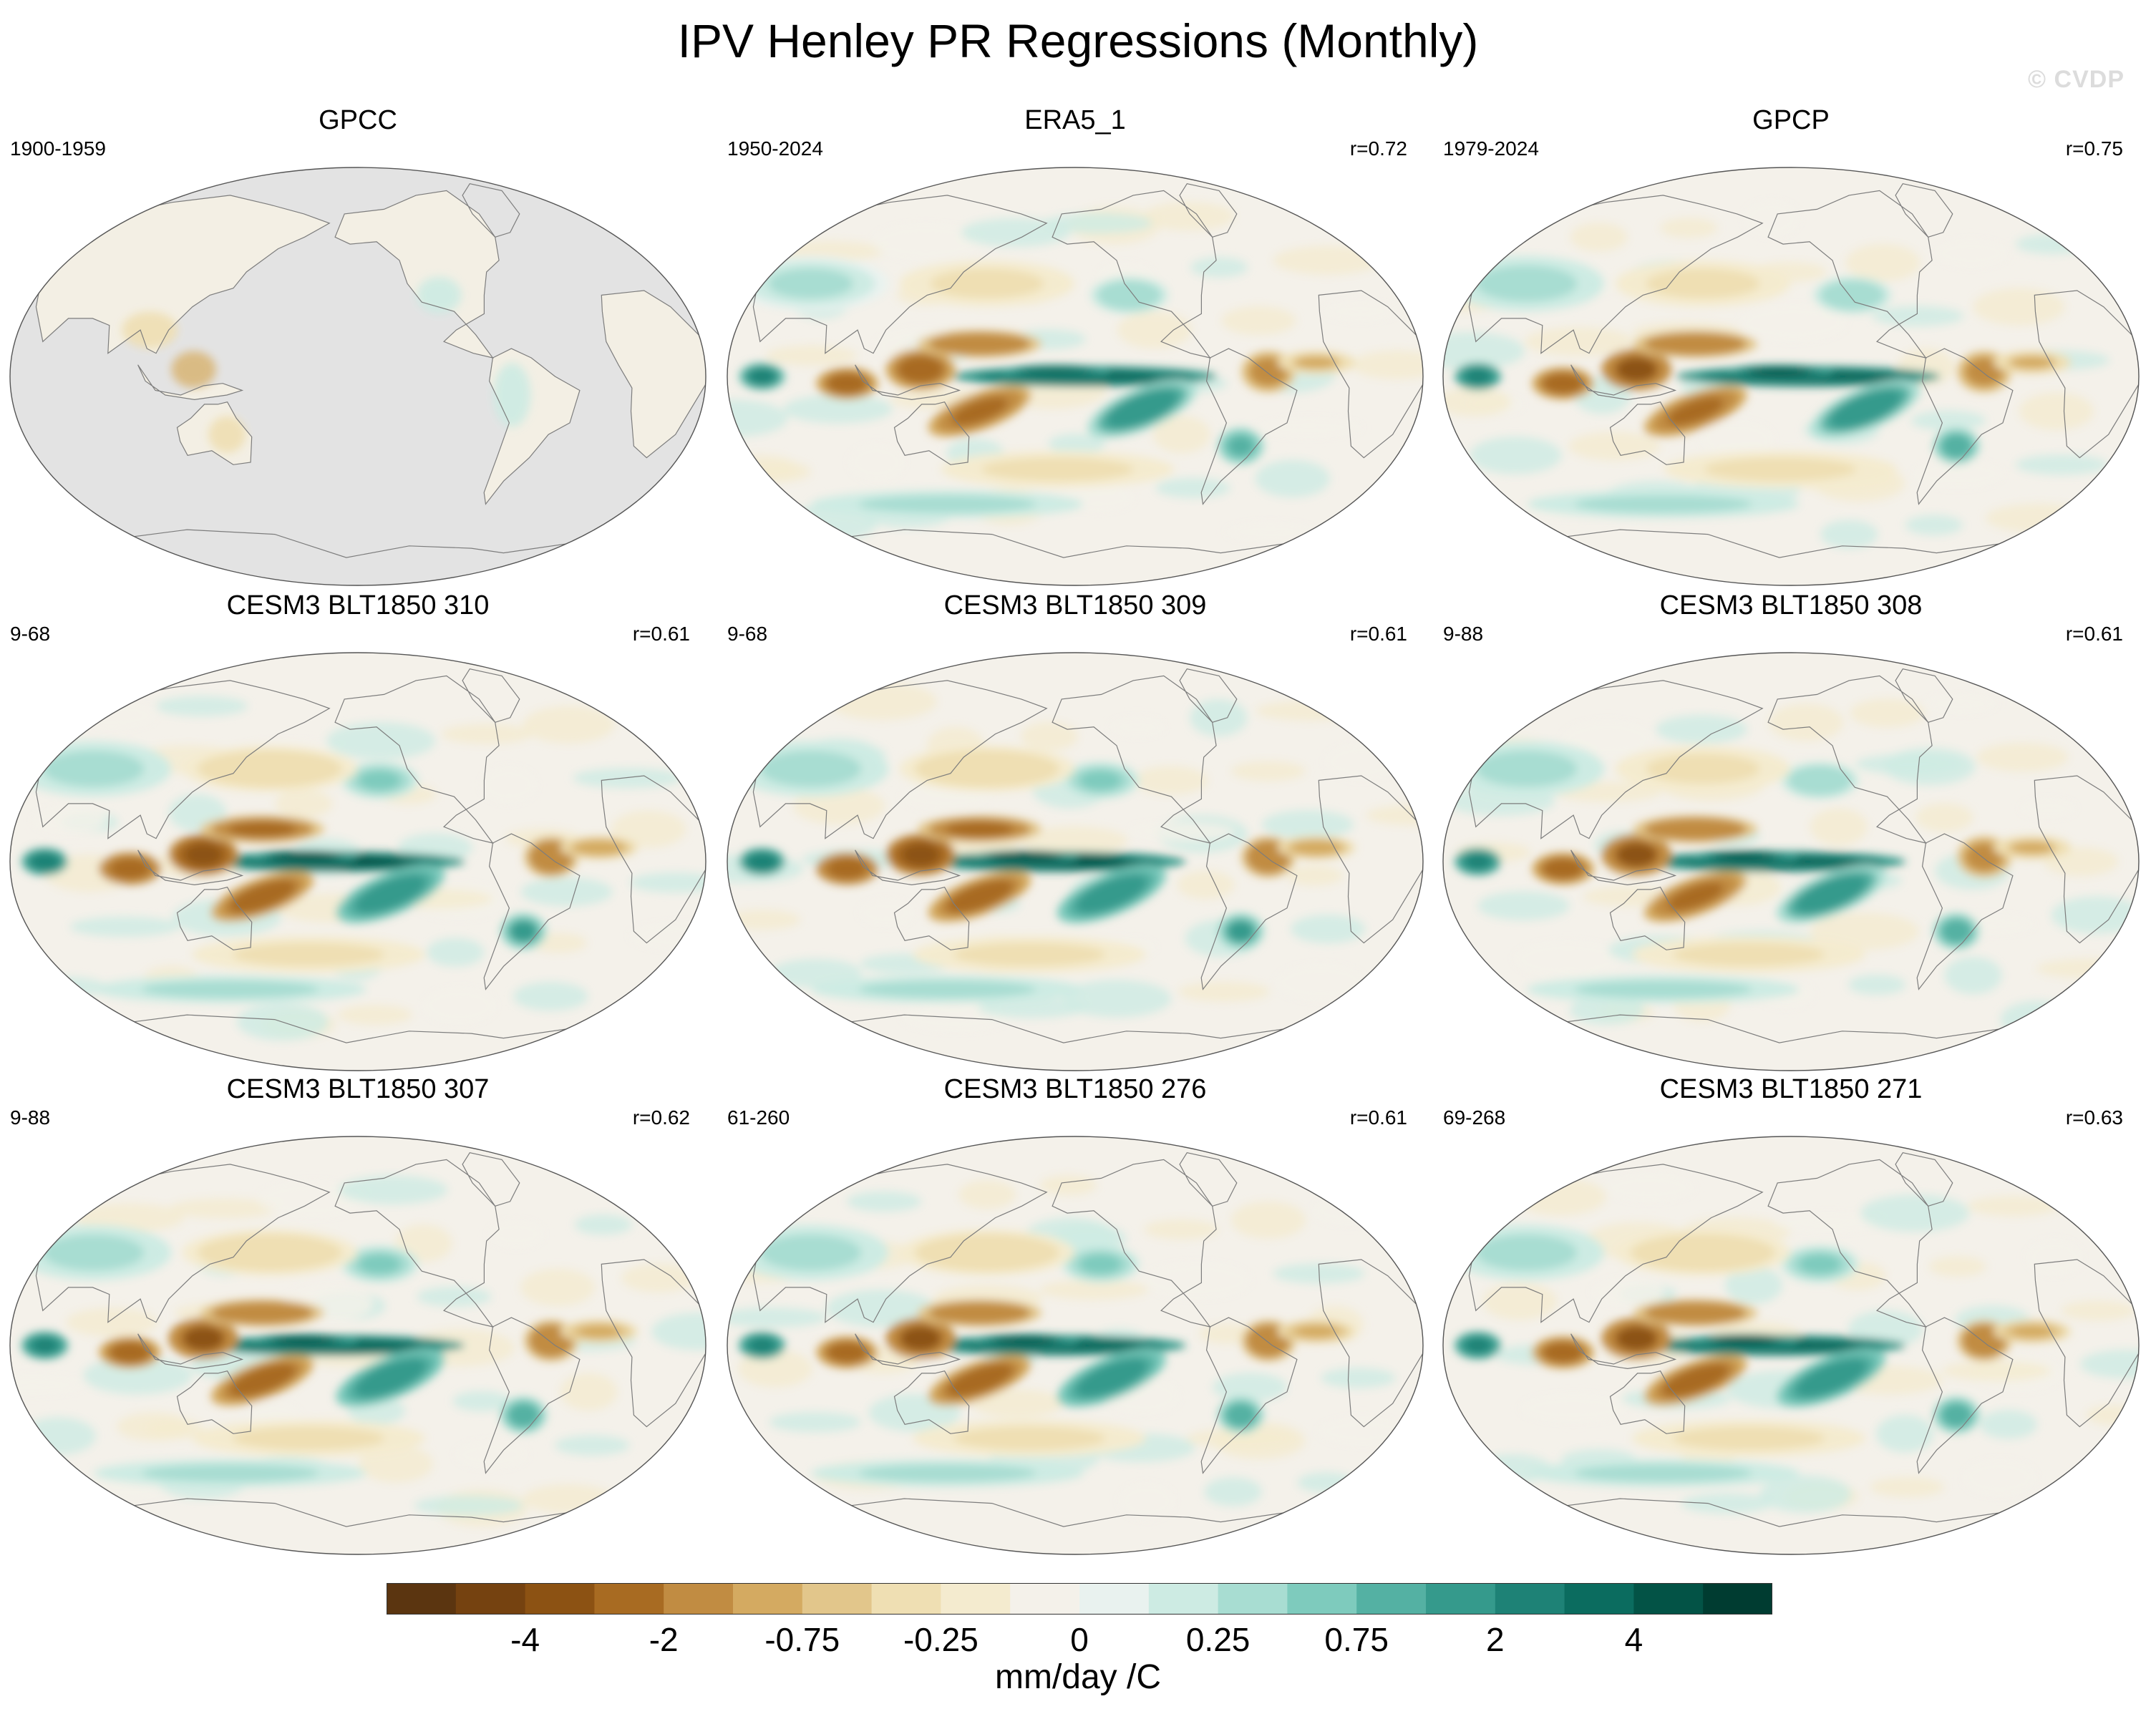 The width and height of the screenshot is (2156, 1719). What do you see at coordinates (525, 1639) in the screenshot?
I see `colorbar-tick-label: -4` at bounding box center [525, 1639].